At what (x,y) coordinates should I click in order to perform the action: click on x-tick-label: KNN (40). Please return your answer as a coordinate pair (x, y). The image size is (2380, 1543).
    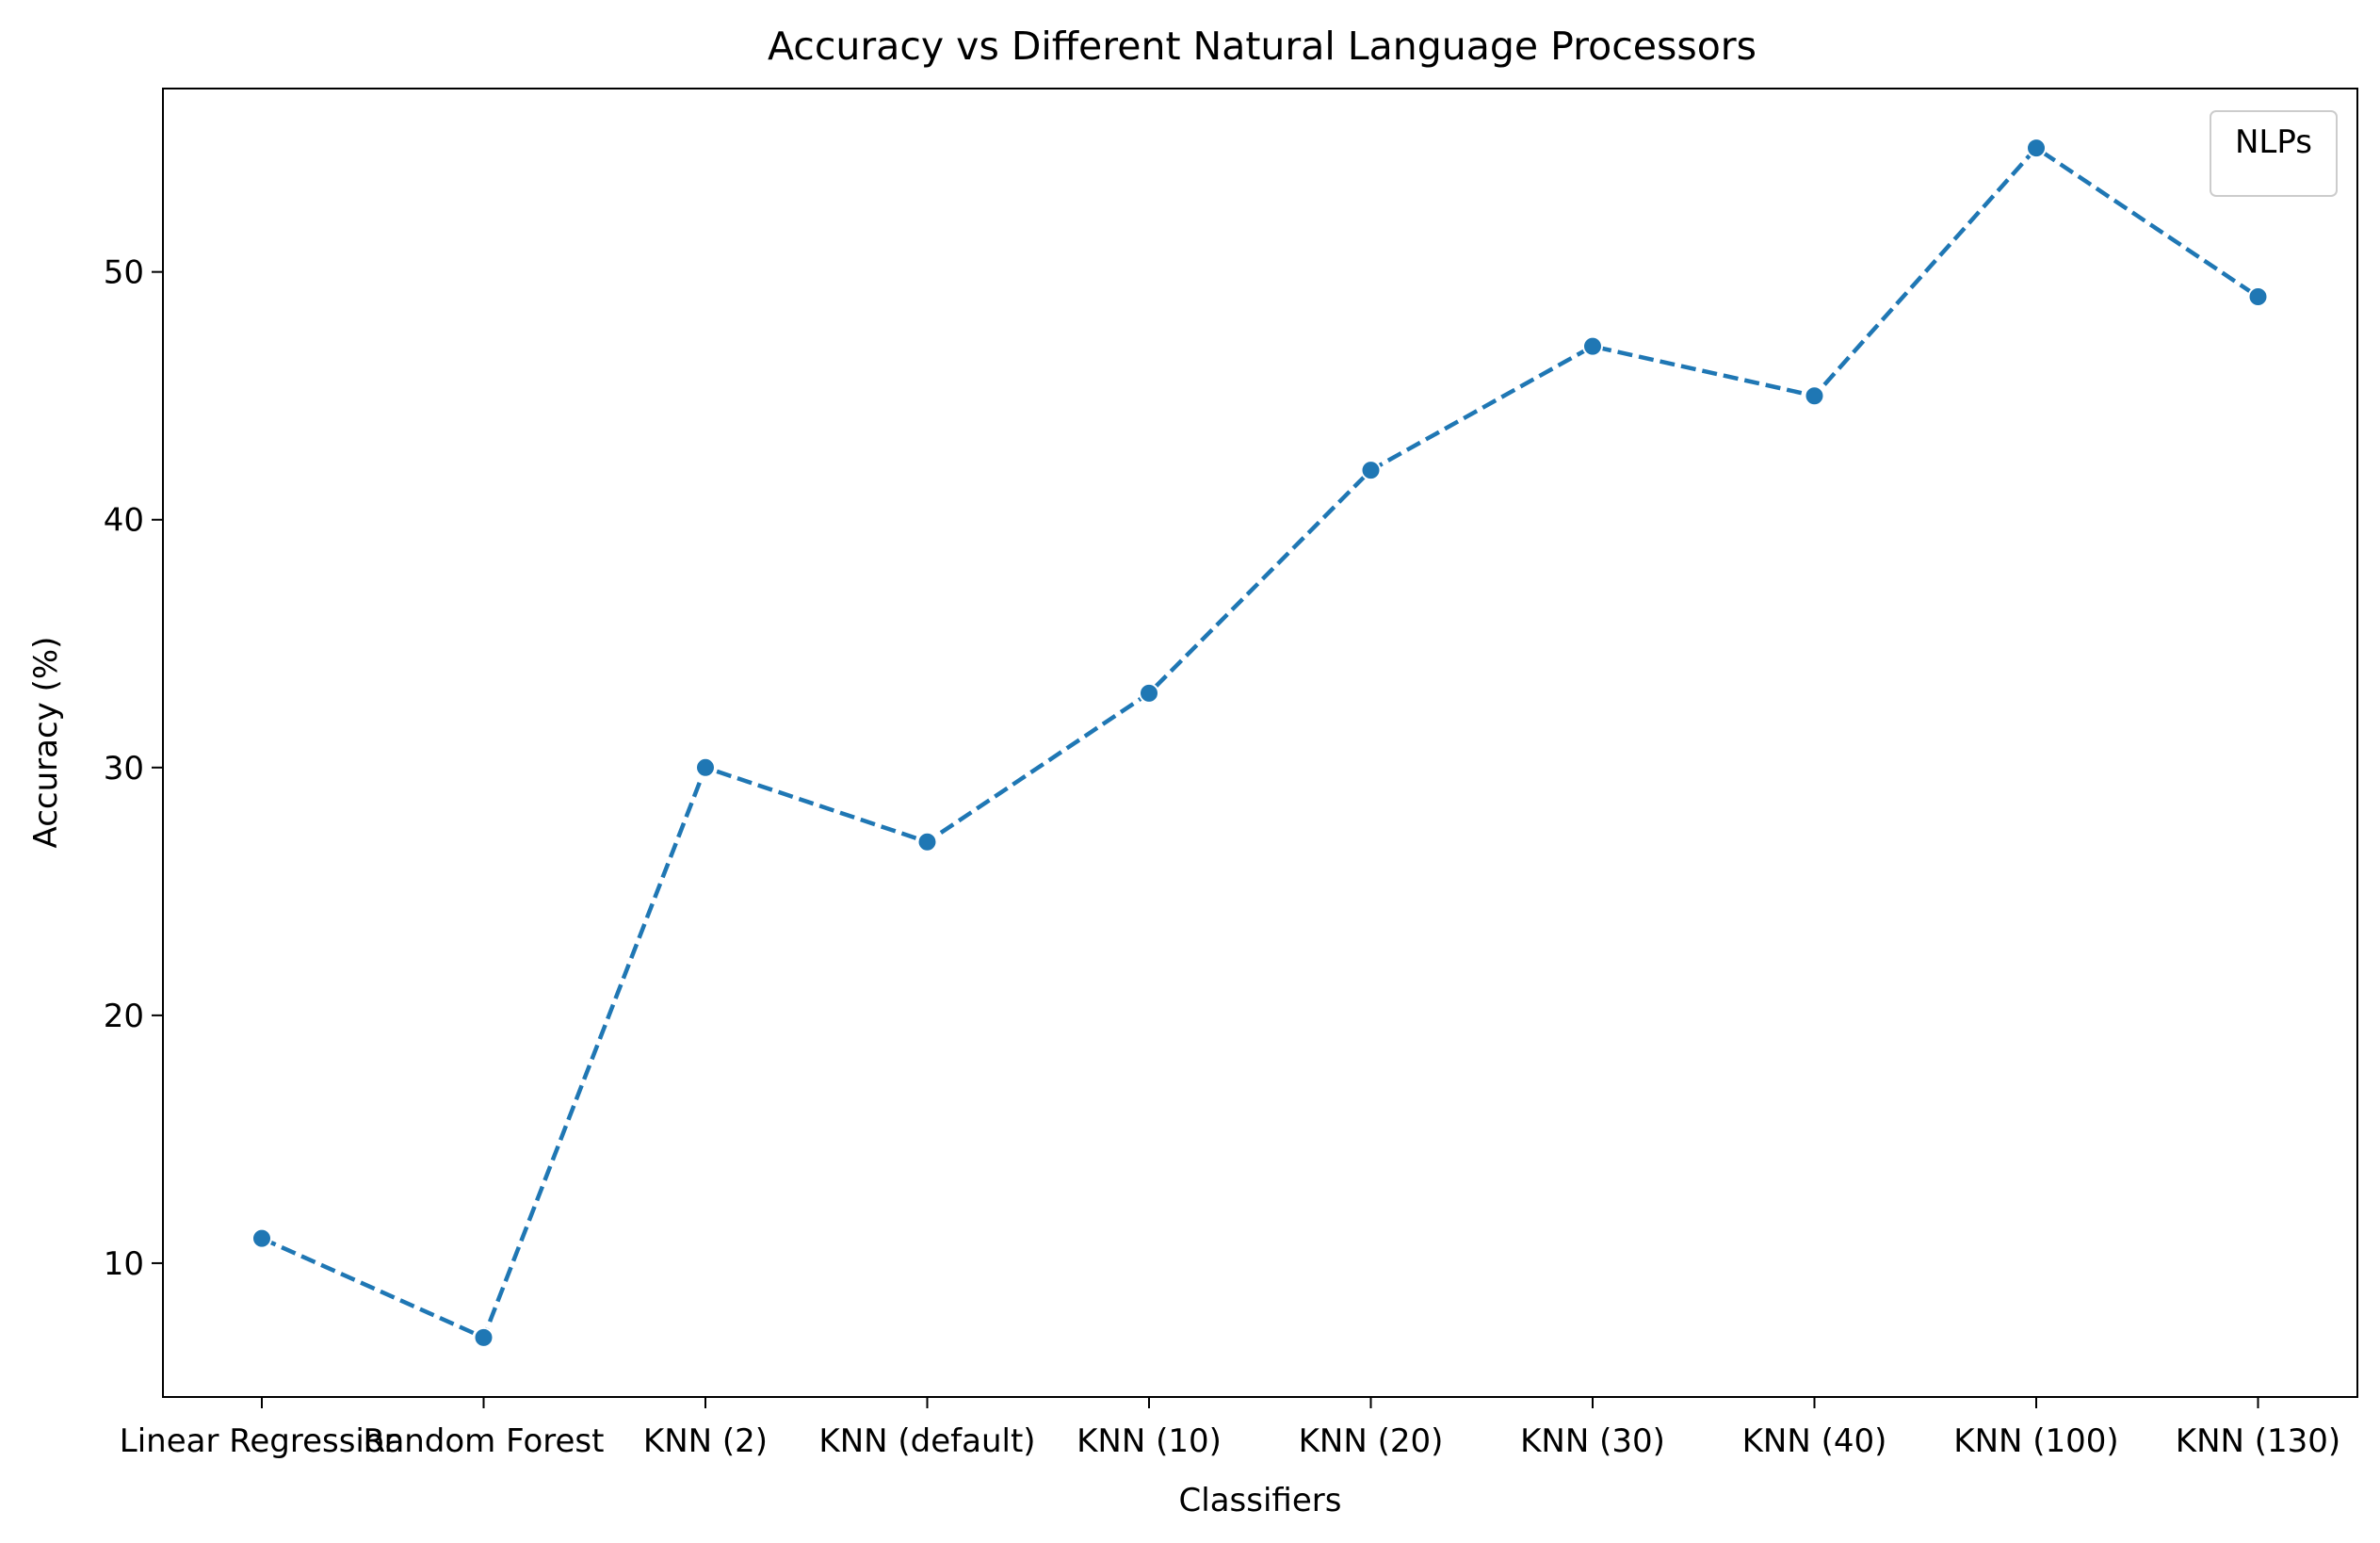
    Looking at the image, I should click on (1814, 1441).